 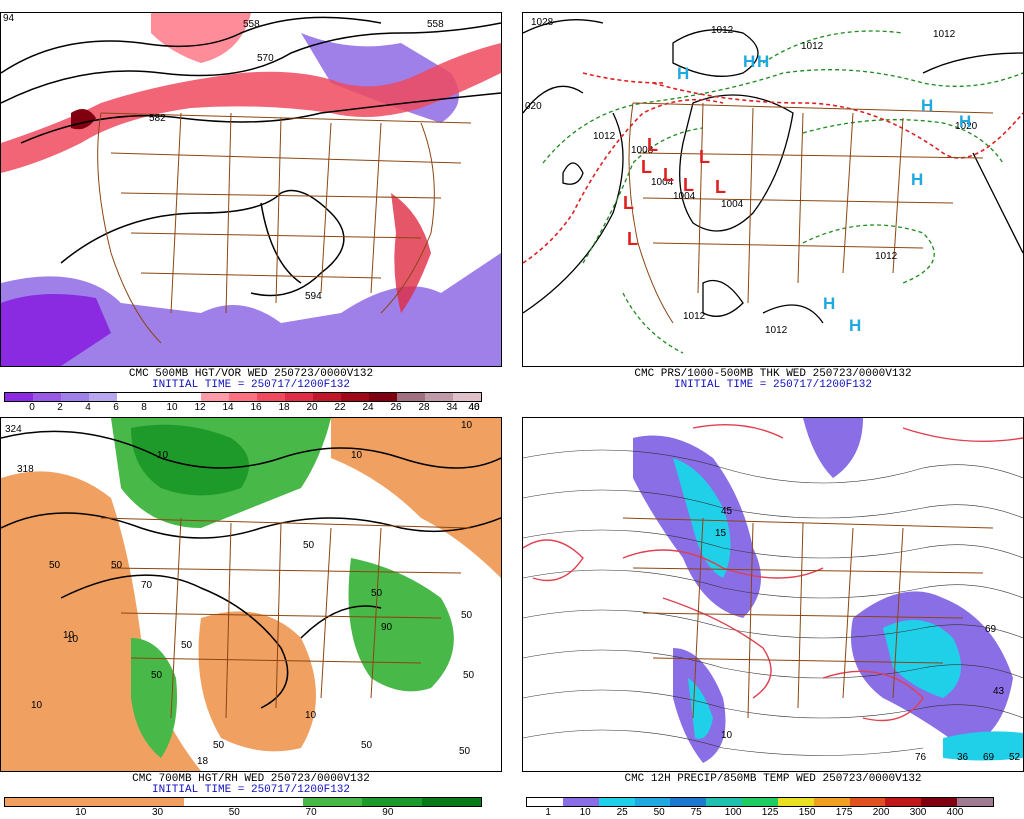 I want to click on precip-cyan-region-south, so click(x=983, y=746).